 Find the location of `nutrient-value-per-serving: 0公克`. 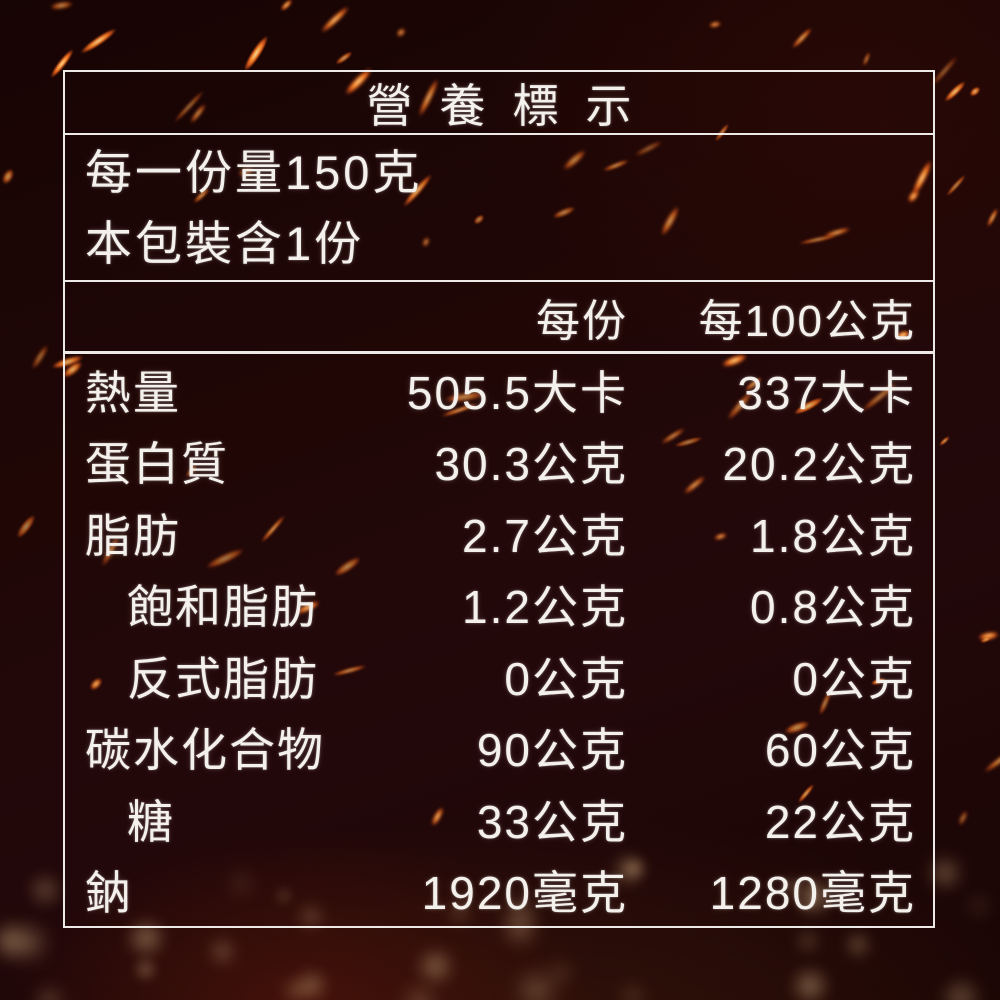

nutrient-value-per-serving: 0公克 is located at coordinates (566, 678).